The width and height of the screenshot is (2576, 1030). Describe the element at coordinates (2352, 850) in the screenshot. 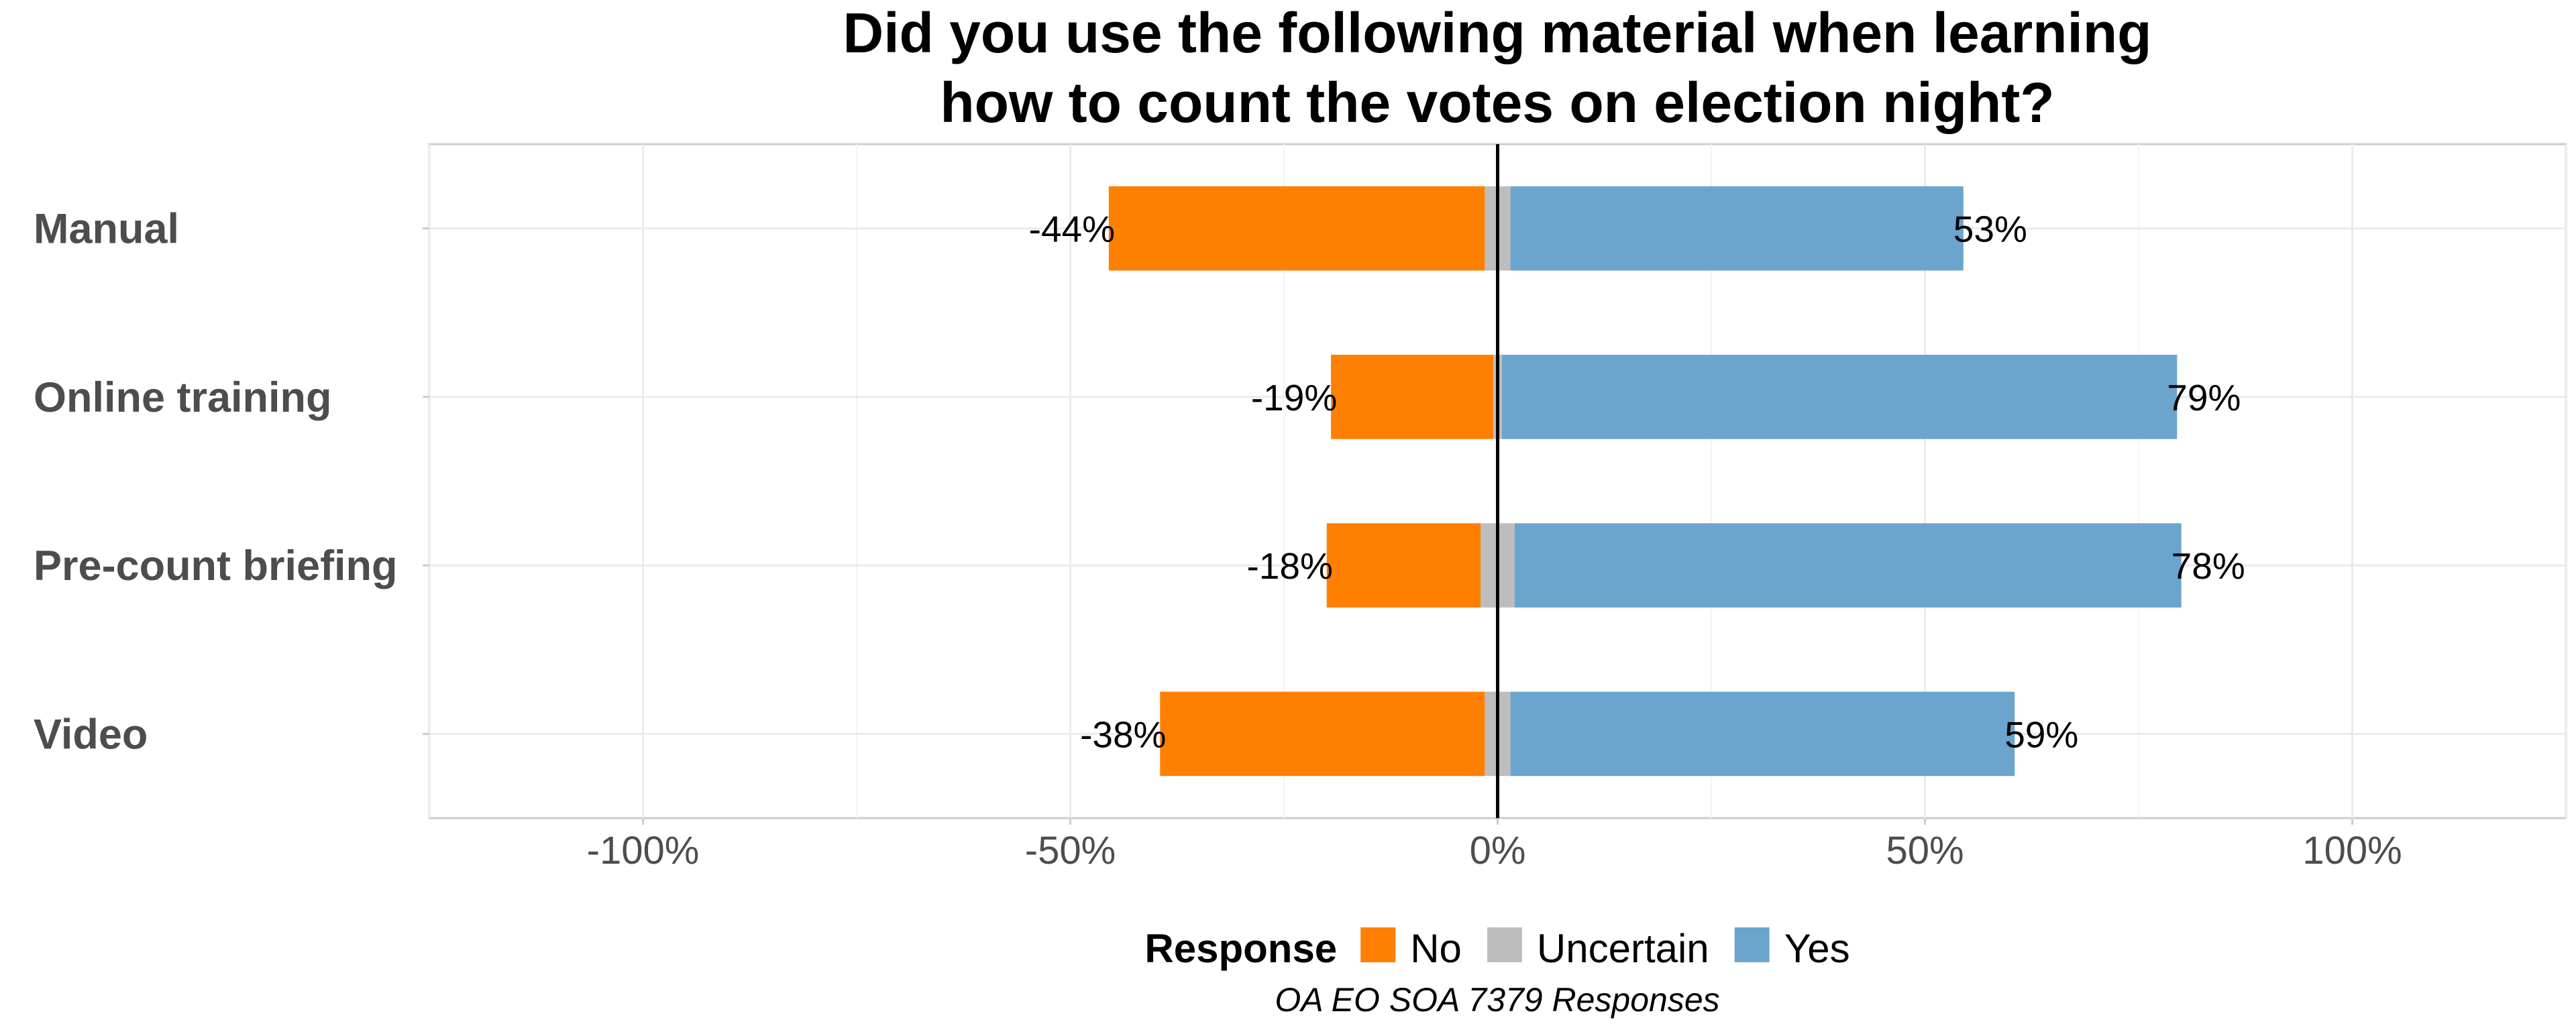

I see `x-tick-label-4: 100%` at that location.